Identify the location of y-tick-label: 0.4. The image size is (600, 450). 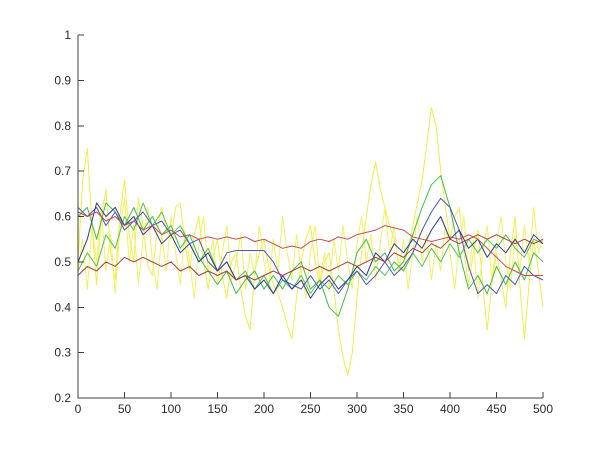
(62, 307).